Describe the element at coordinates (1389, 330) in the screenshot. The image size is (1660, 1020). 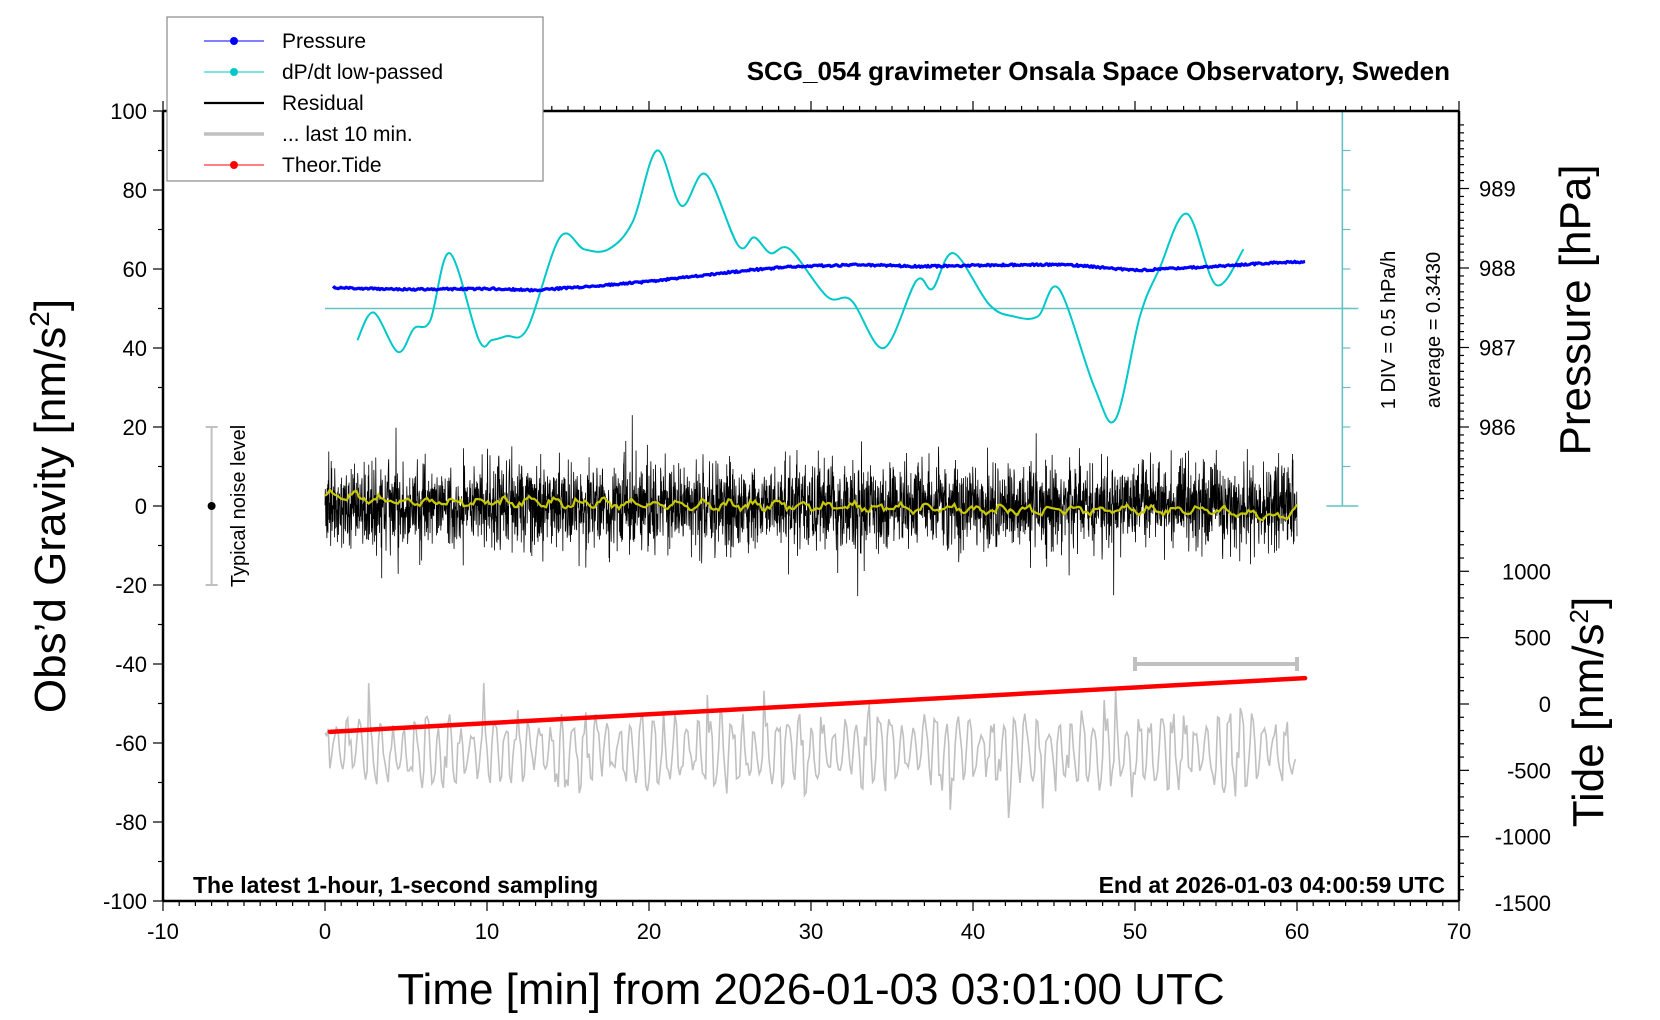
I see `dpdt-scale-label: 1 DIV = 0.5 hPa/h` at that location.